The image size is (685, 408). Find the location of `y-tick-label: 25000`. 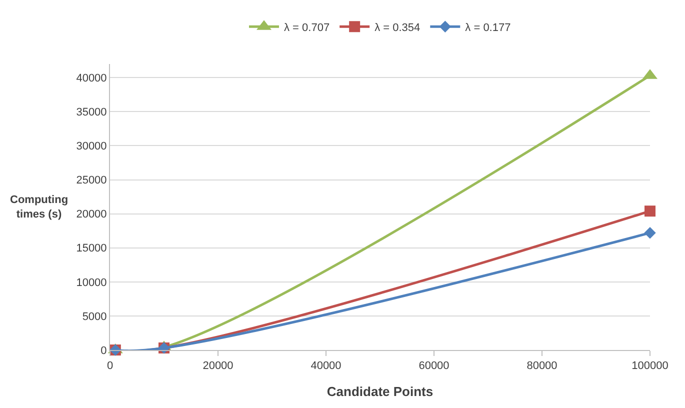

y-tick-label: 25000 is located at coordinates (91, 180).